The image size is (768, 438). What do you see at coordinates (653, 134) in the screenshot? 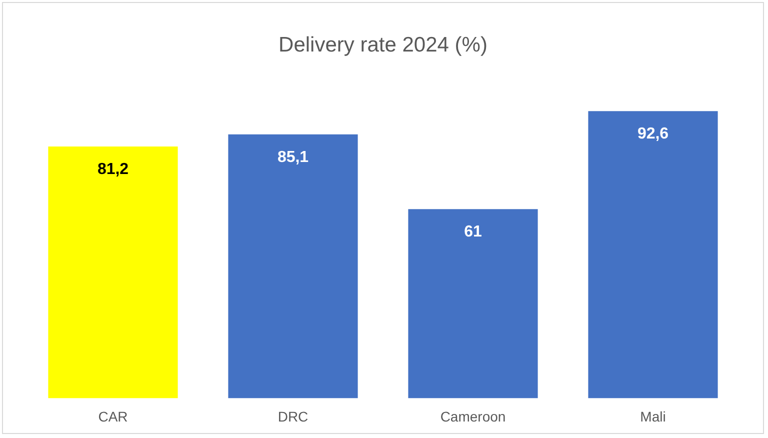
I see `data-label: 92,6` at bounding box center [653, 134].